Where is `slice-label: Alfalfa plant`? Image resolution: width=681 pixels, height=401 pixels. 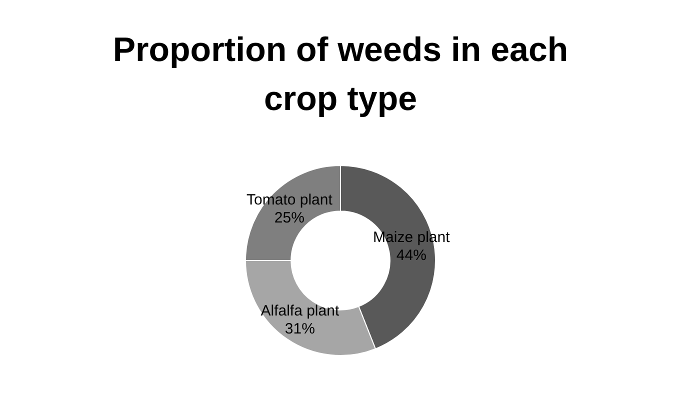
slice-label: Alfalfa plant is located at coordinates (300, 311).